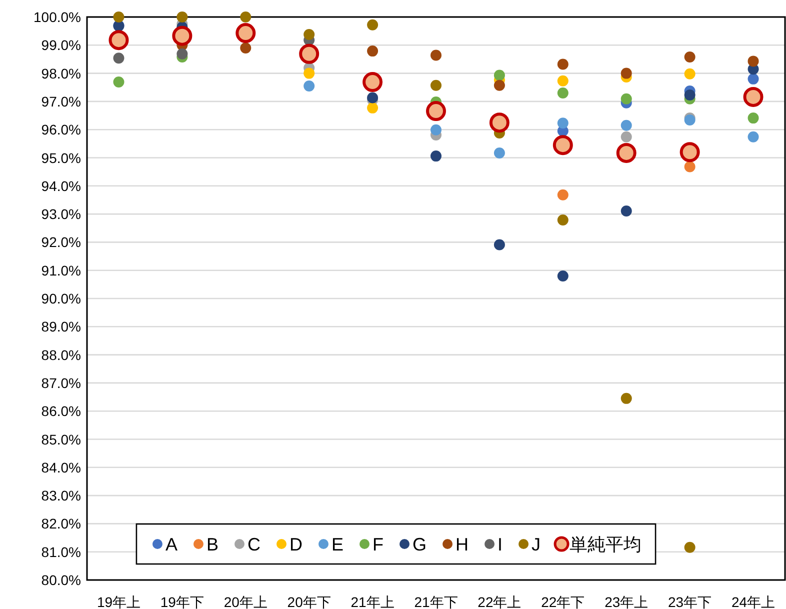 Image resolution: width=786 pixels, height=609 pixels. What do you see at coordinates (61, 439) in the screenshot?
I see `y-tick-label: 85.0%` at bounding box center [61, 439].